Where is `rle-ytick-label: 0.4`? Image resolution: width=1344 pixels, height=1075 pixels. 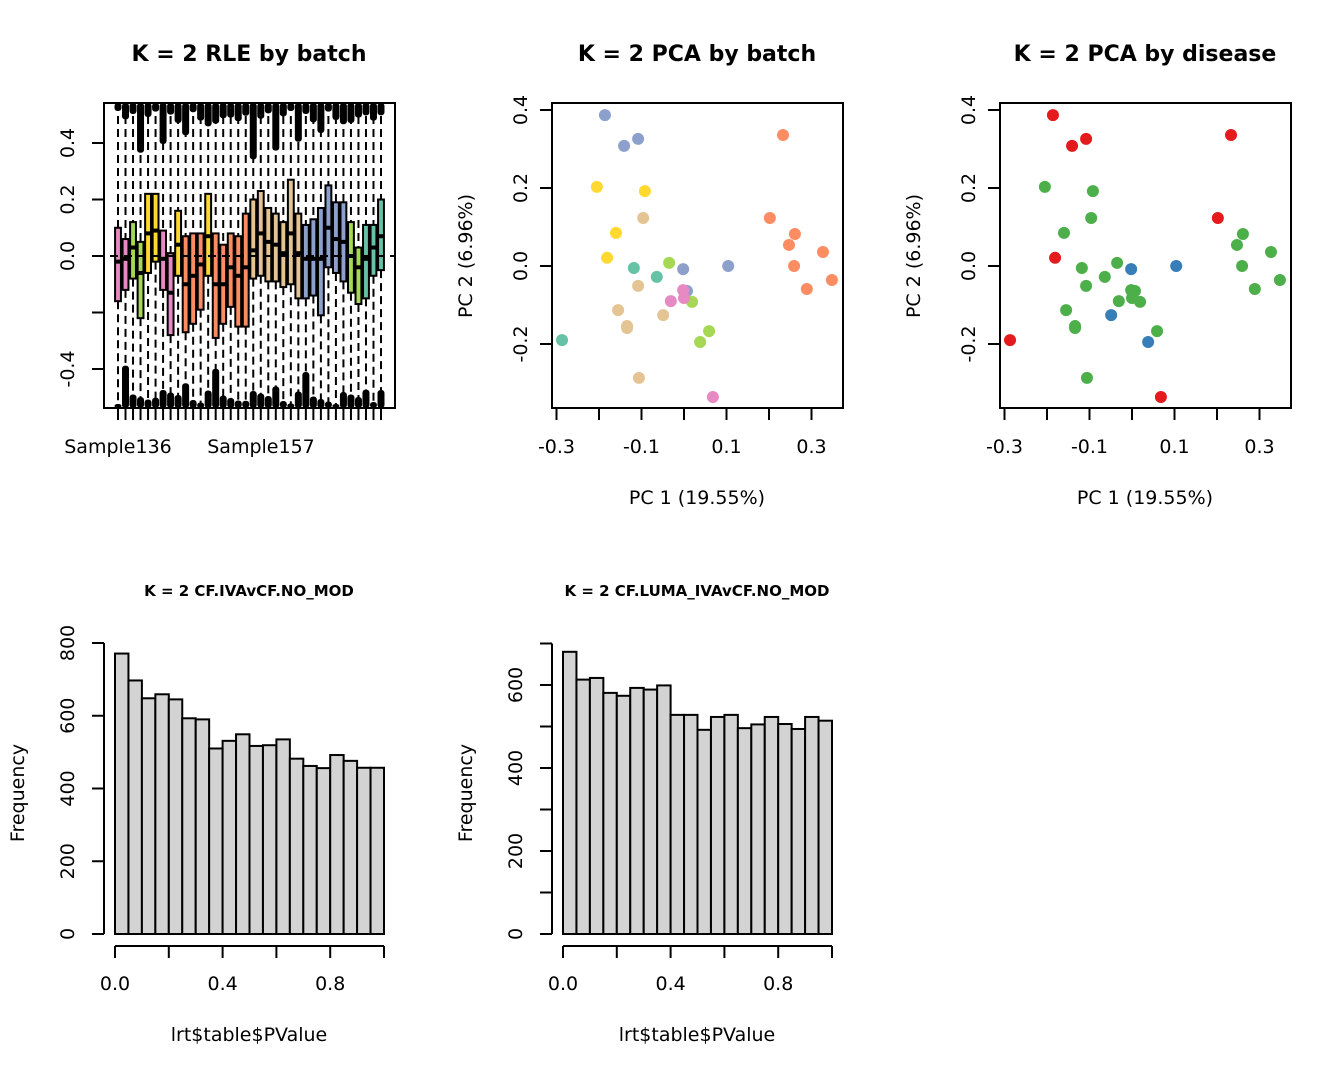
rle-ytick-label: 0.4 is located at coordinates (68, 143).